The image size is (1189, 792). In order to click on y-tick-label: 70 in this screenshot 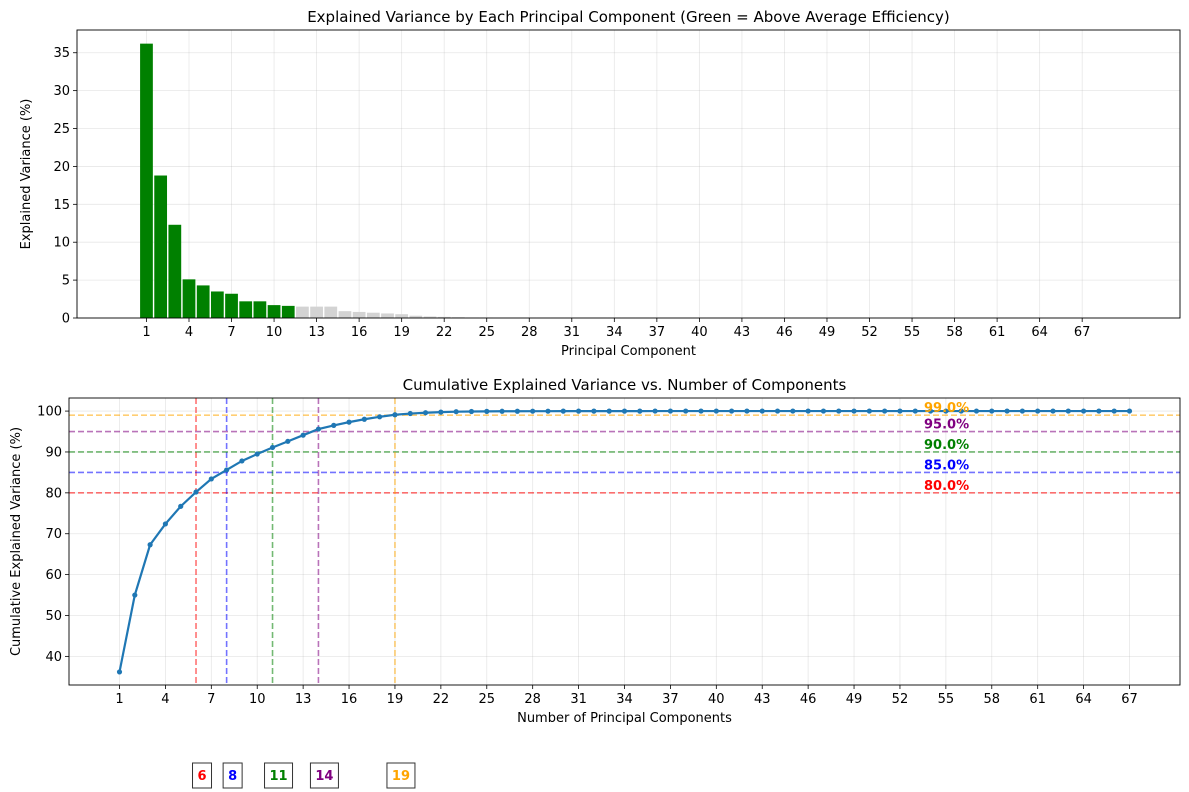, I will do `click(53, 534)`.